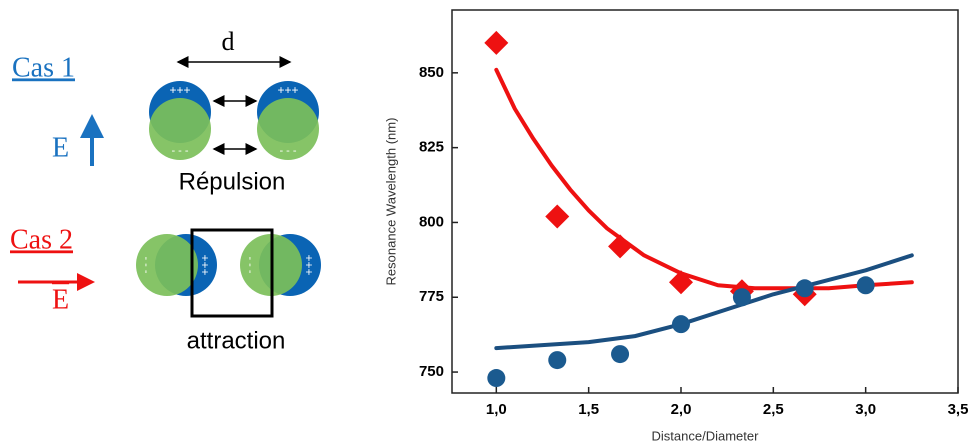  What do you see at coordinates (232, 181) in the screenshot?
I see `case1-caption: Répulsion` at bounding box center [232, 181].